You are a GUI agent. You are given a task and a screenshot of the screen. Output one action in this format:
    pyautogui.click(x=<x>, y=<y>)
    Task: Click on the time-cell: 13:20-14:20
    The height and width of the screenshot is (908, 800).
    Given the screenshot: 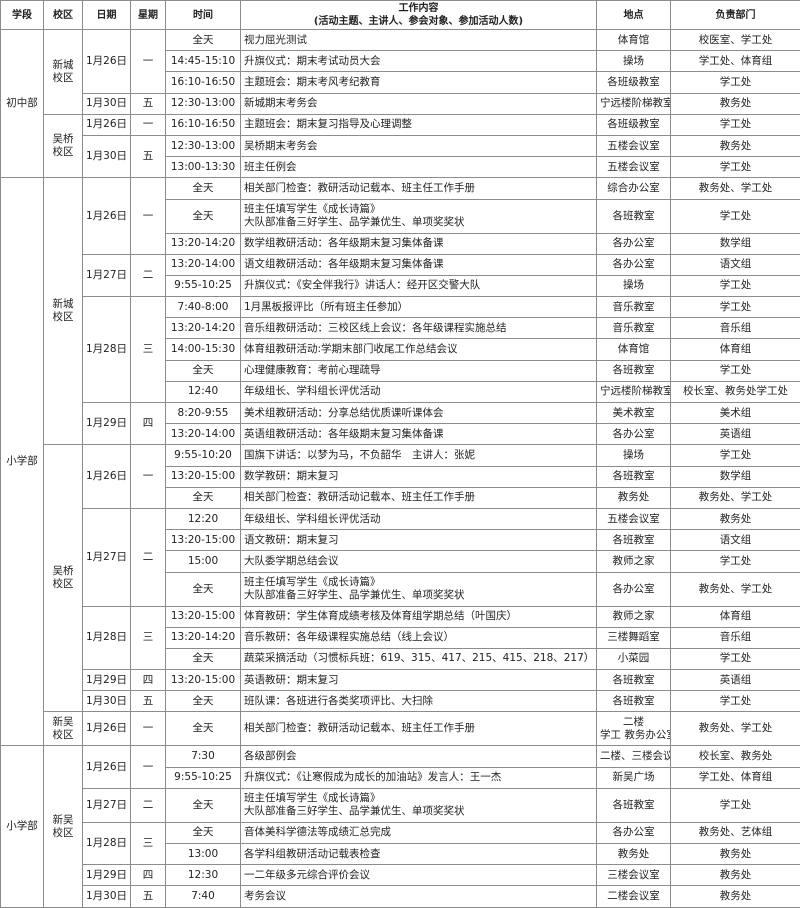 What is the action you would take?
    pyautogui.click(x=203, y=243)
    